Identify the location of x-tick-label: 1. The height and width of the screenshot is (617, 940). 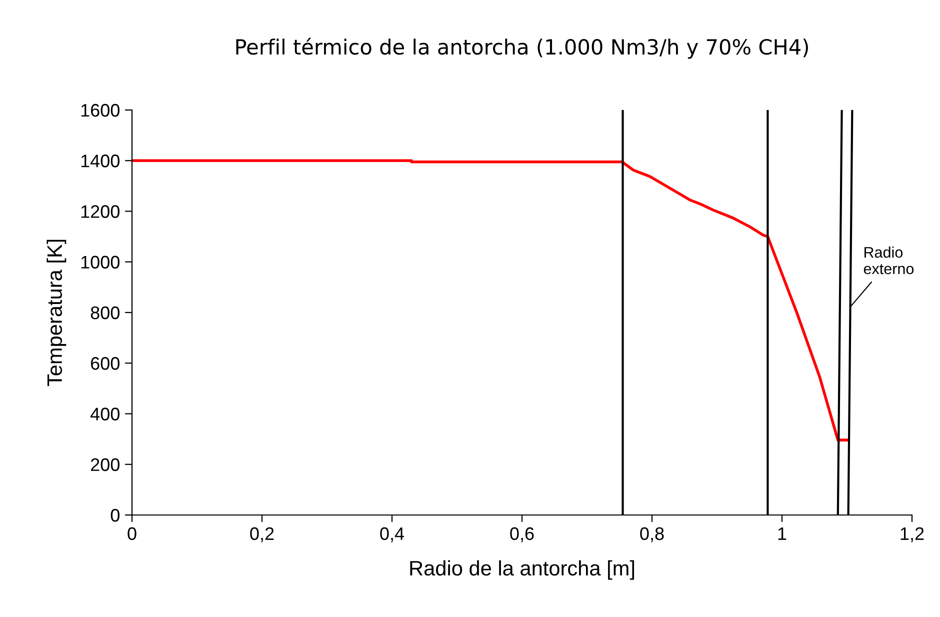
(782, 533).